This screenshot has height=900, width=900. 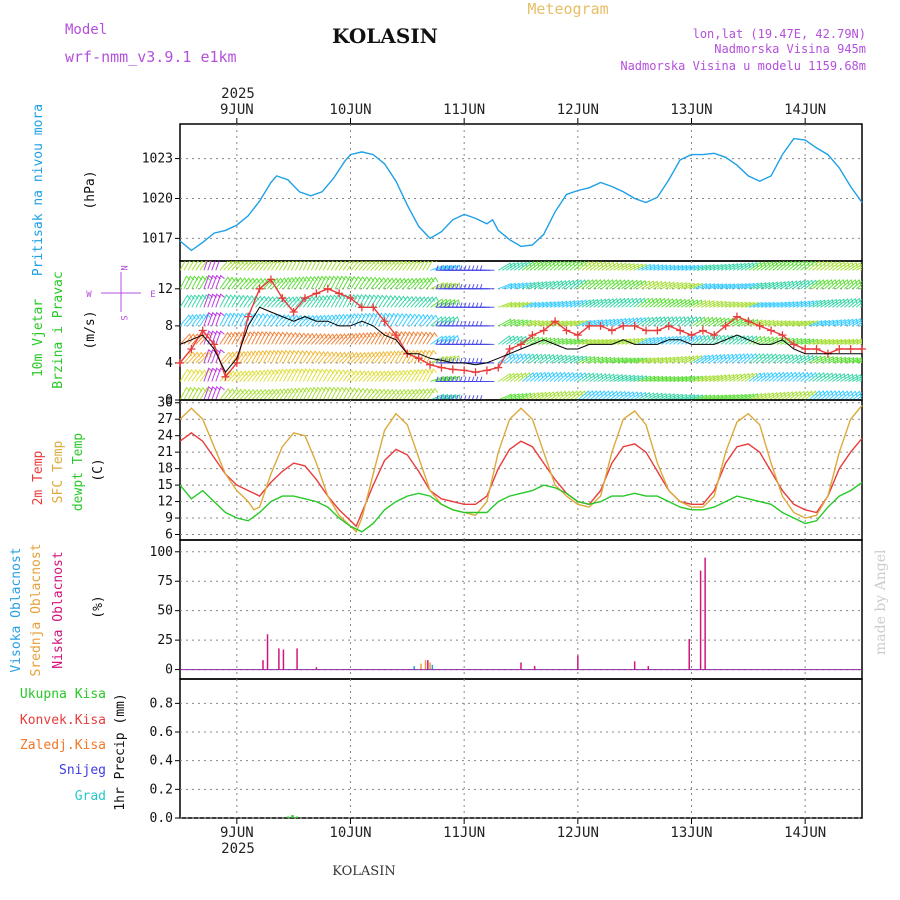 What do you see at coordinates (38, 190) in the screenshot?
I see `pressure-axis-title: Pritisak na nivou mora` at bounding box center [38, 190].